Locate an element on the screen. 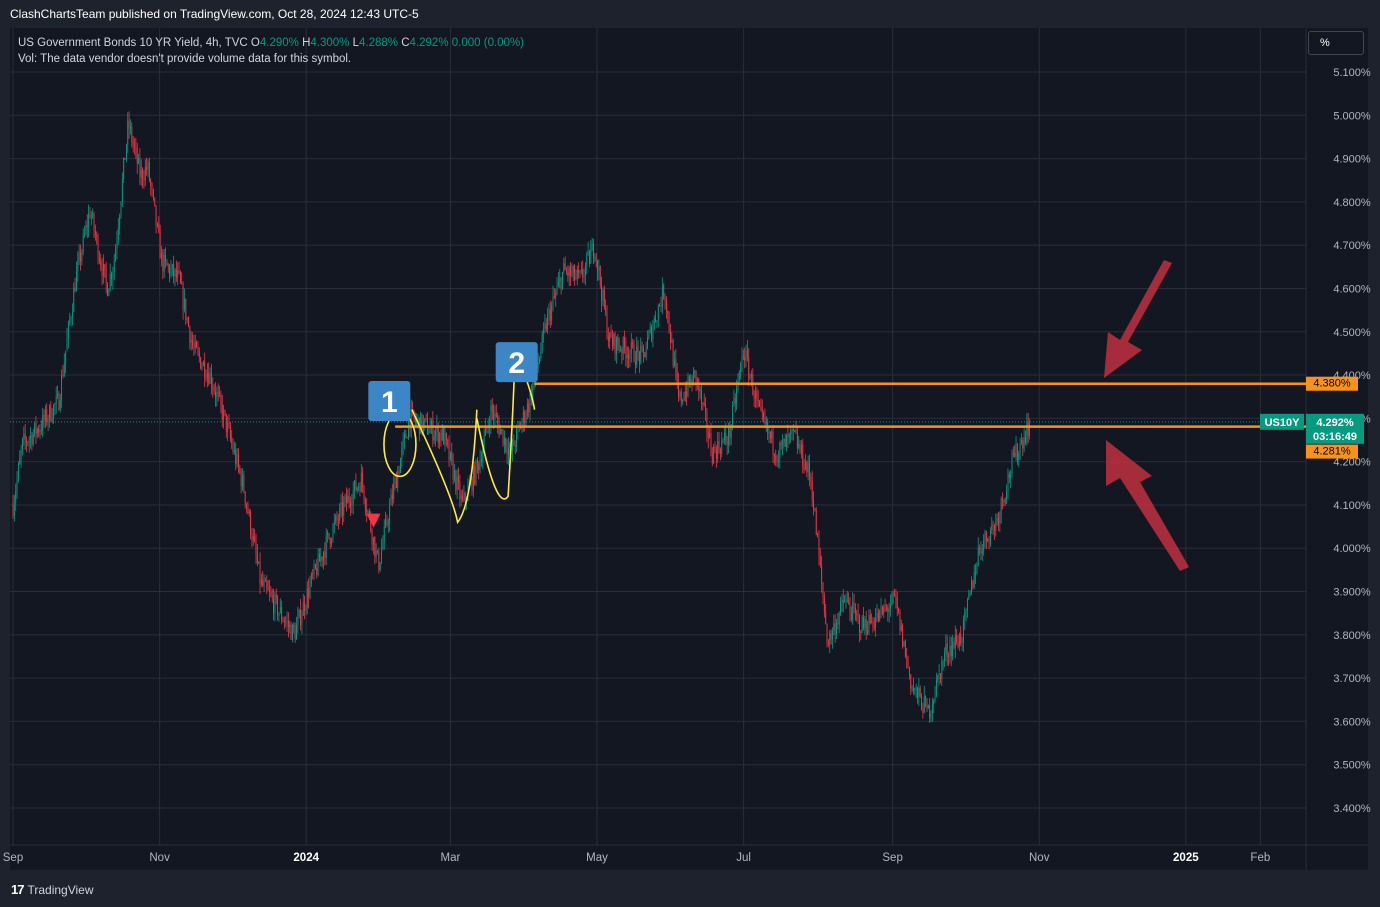 The image size is (1380, 907). symbol-title: US Government Bonds 10 YR Yield, 4h, TVC is located at coordinates (133, 43).